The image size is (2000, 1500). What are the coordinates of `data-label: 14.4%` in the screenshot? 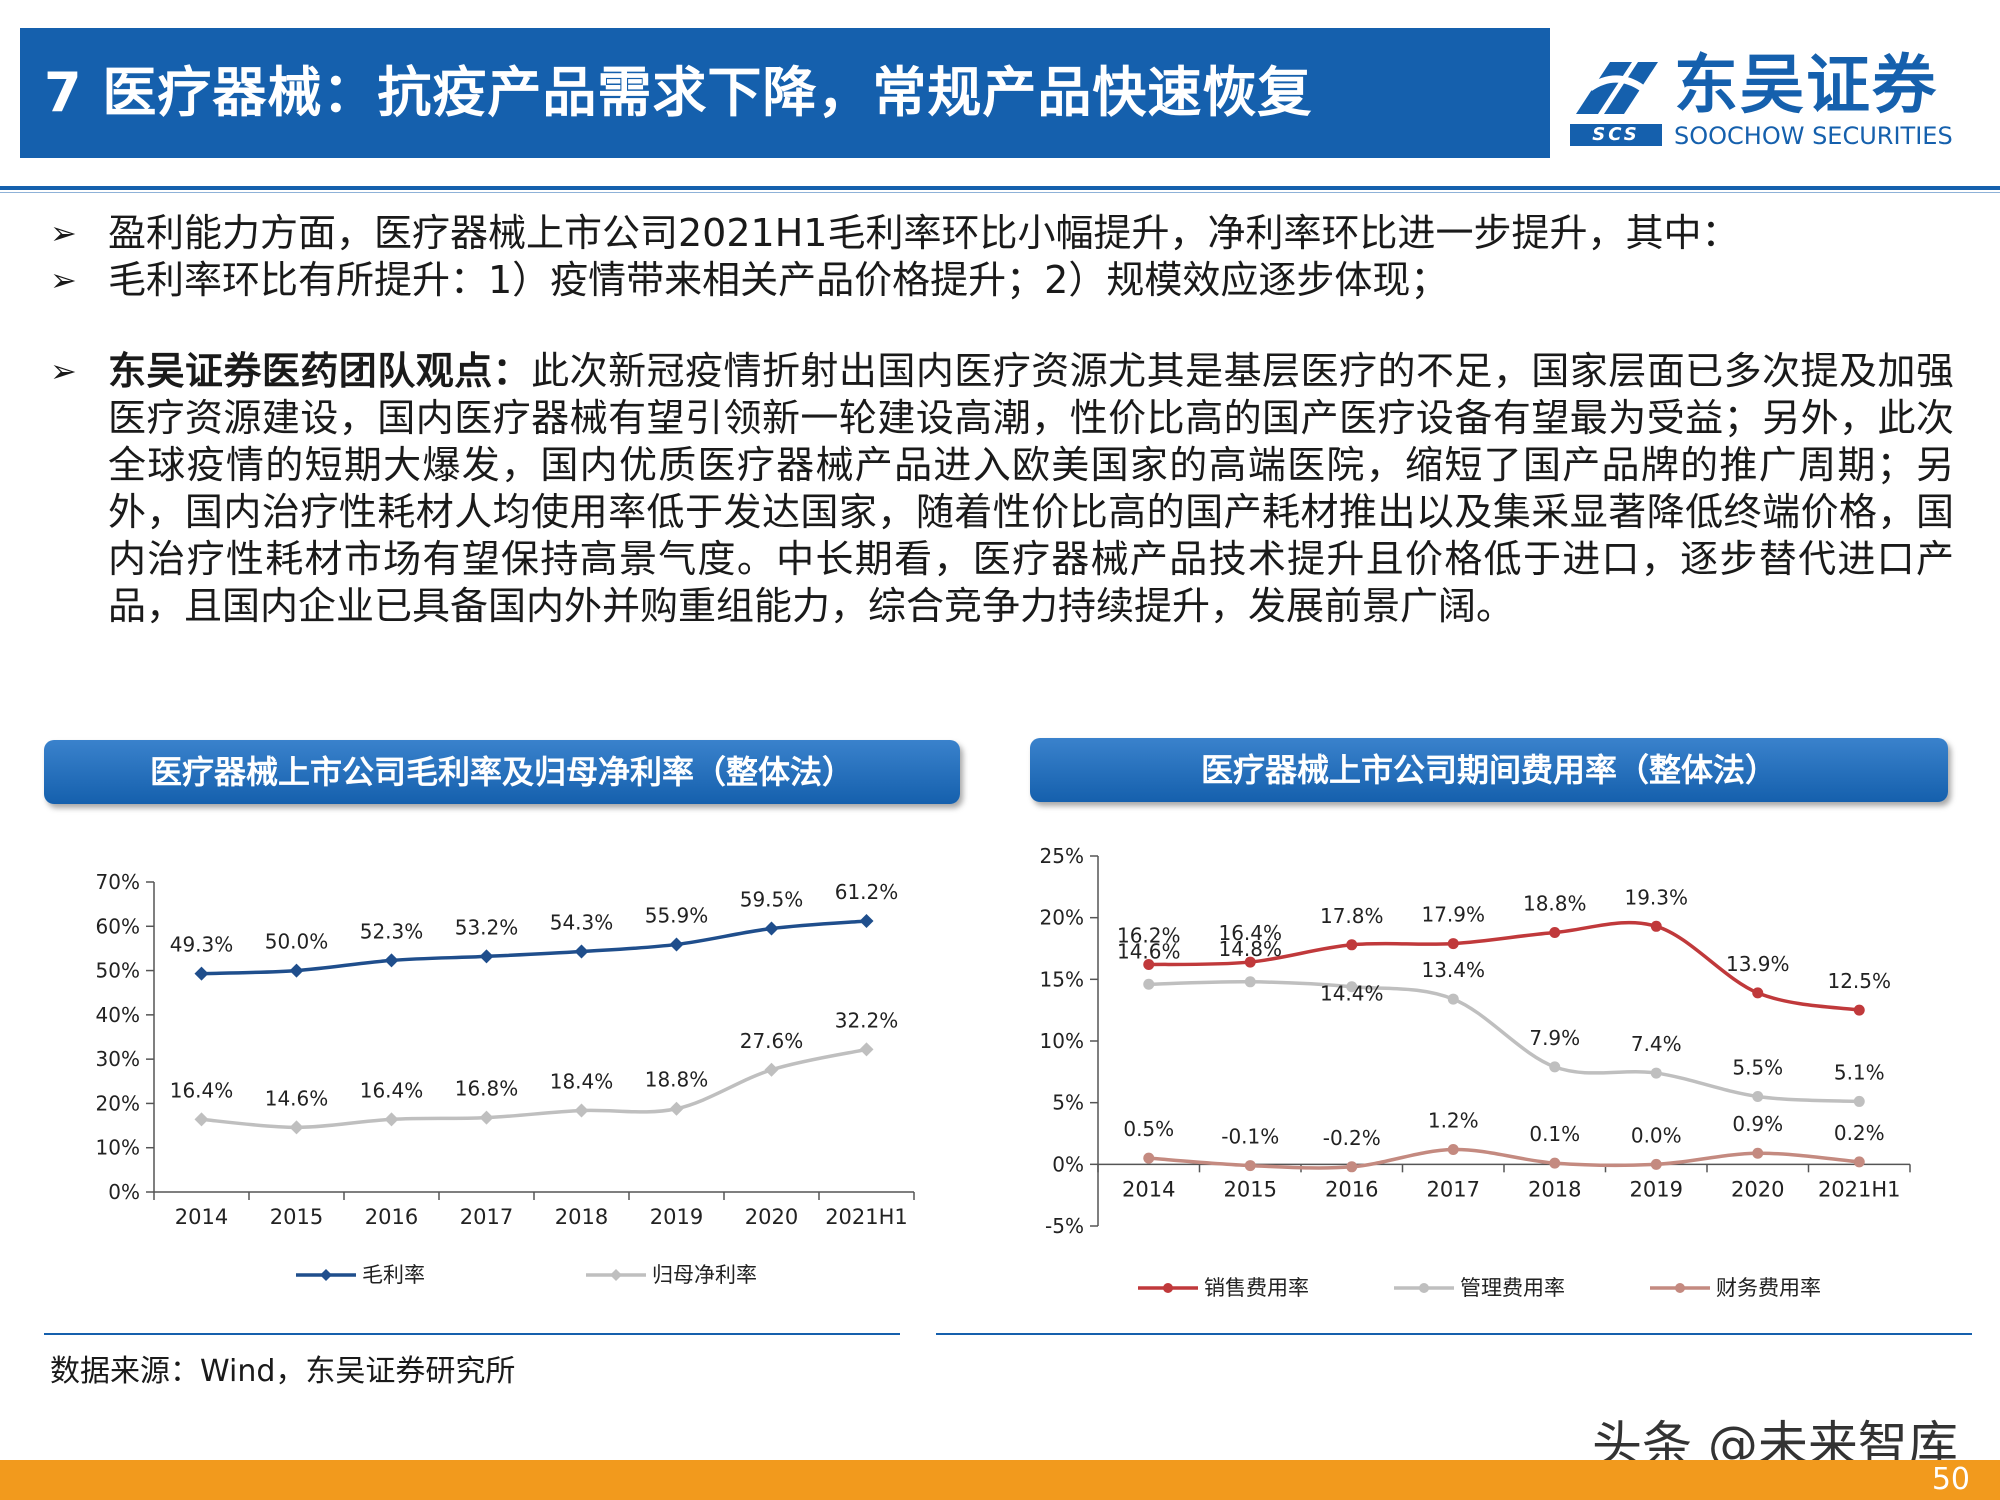 It's located at (1352, 994).